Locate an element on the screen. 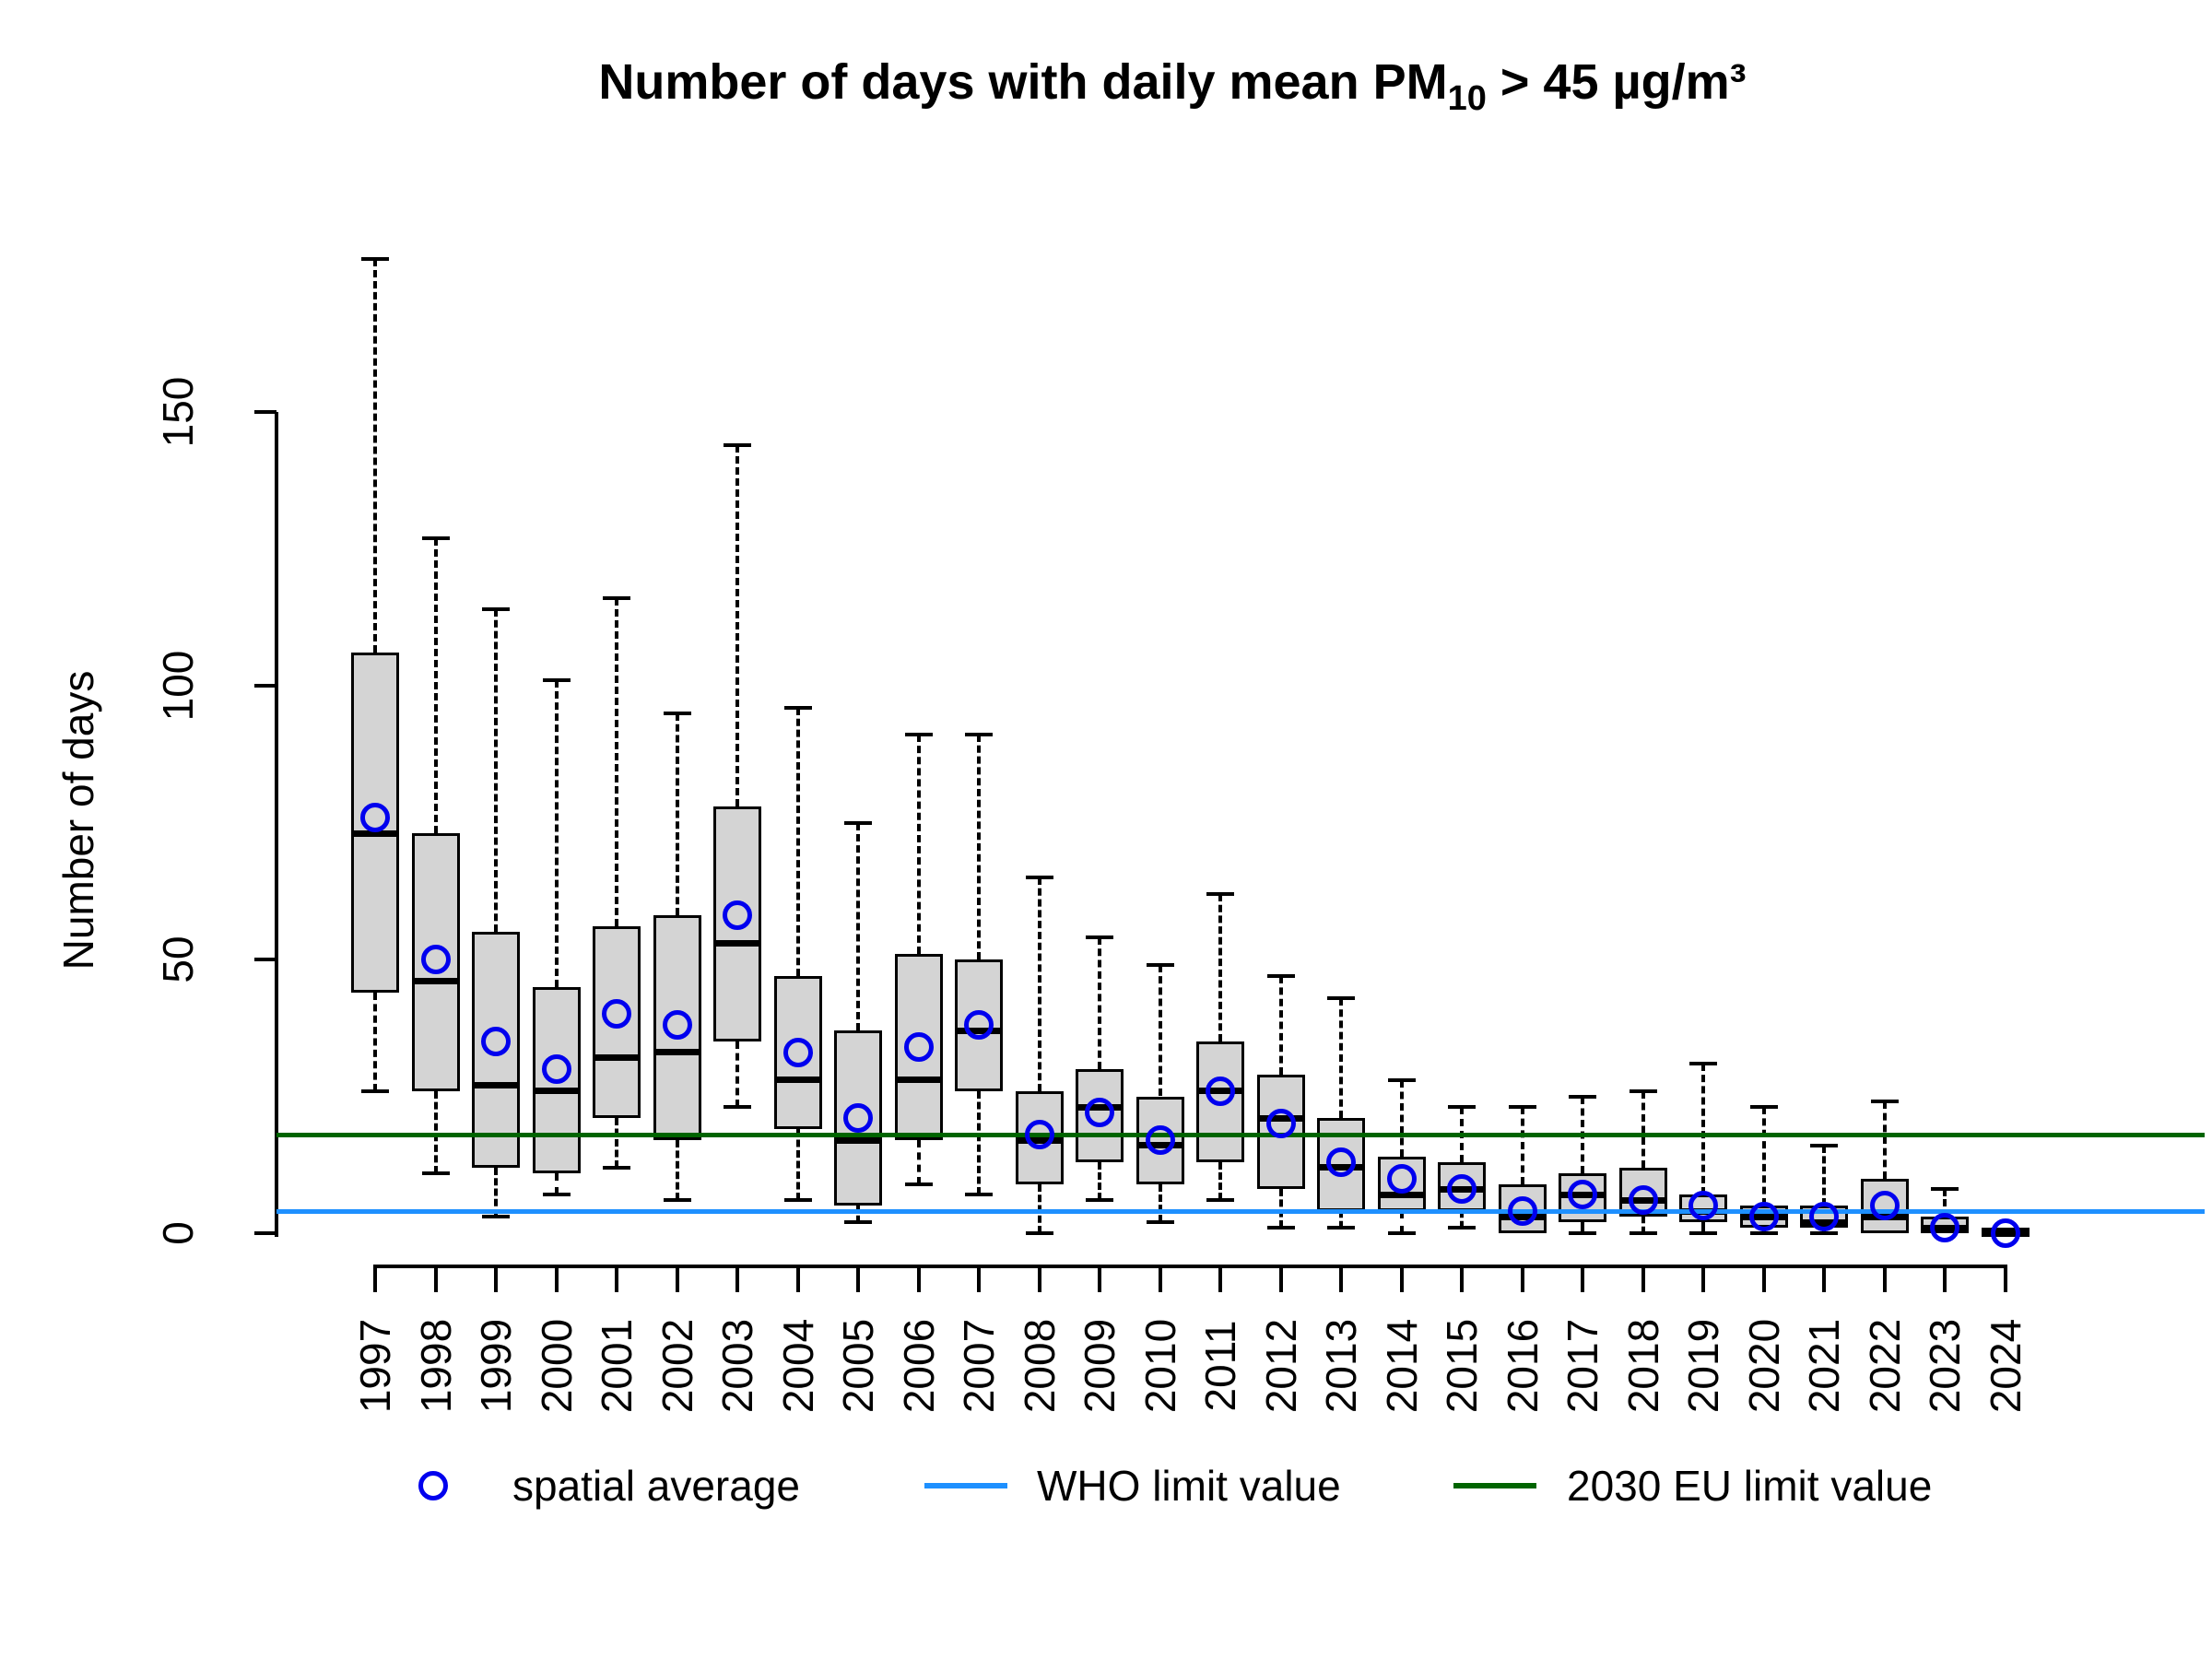 Image resolution: width=2212 pixels, height=1659 pixels. box-2005 is located at coordinates (858, 1118).